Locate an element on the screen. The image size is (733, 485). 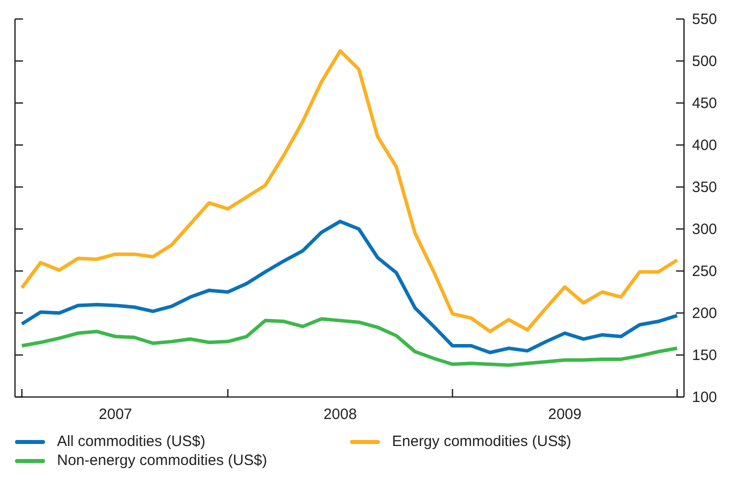
y-tick-label: 450 is located at coordinates (705, 103).